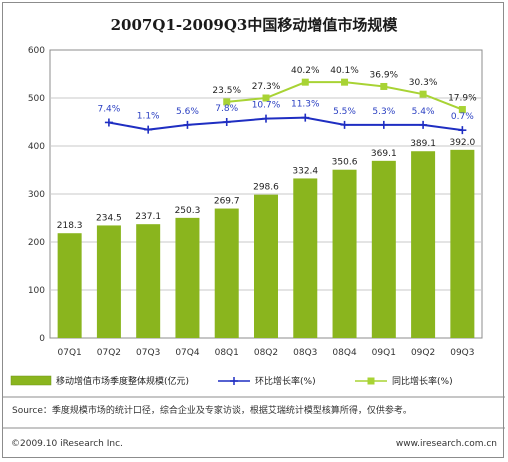 The image size is (508, 462). I want to click on bar-value-label: 389.1, so click(423, 144).